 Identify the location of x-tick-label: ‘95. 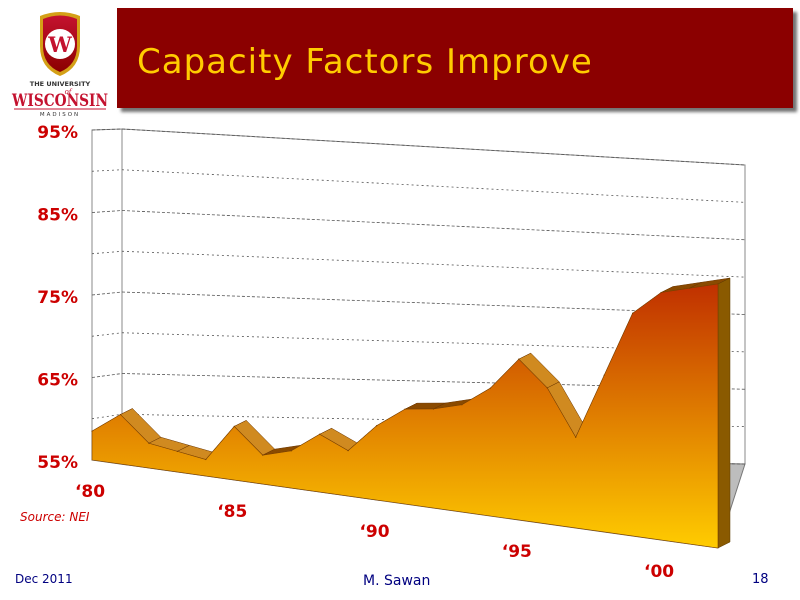
(517, 552).